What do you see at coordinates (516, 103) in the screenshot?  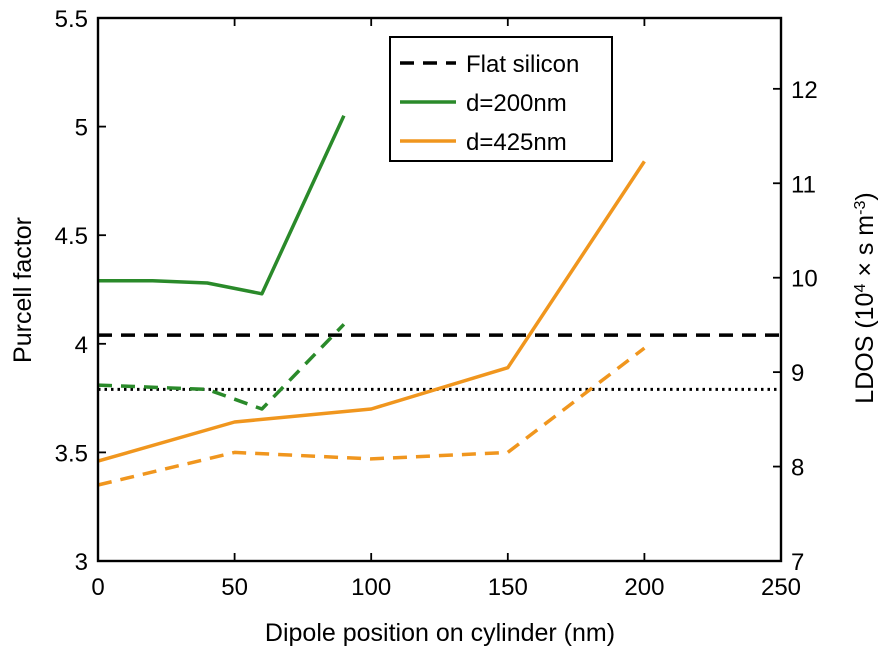 I see `legend-label-d200: d=200nm` at bounding box center [516, 103].